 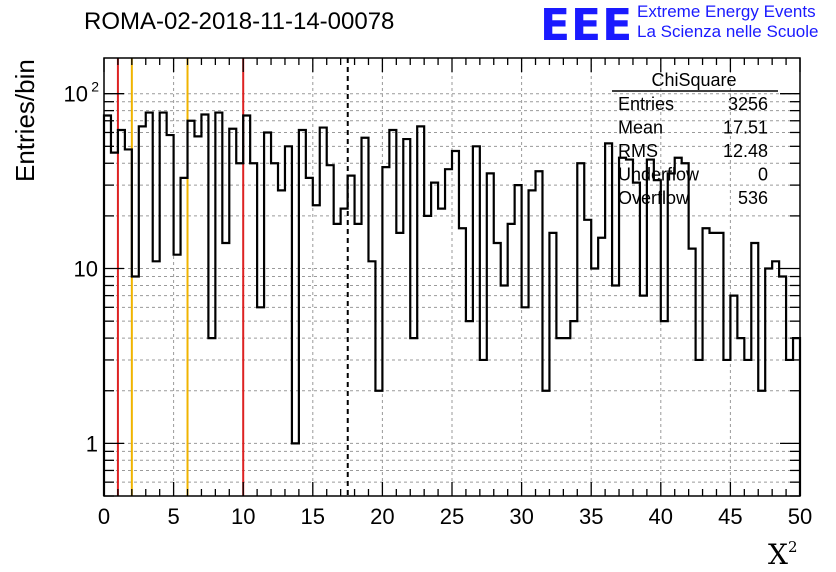 I want to click on x-tick-label: 50, so click(x=800, y=516).